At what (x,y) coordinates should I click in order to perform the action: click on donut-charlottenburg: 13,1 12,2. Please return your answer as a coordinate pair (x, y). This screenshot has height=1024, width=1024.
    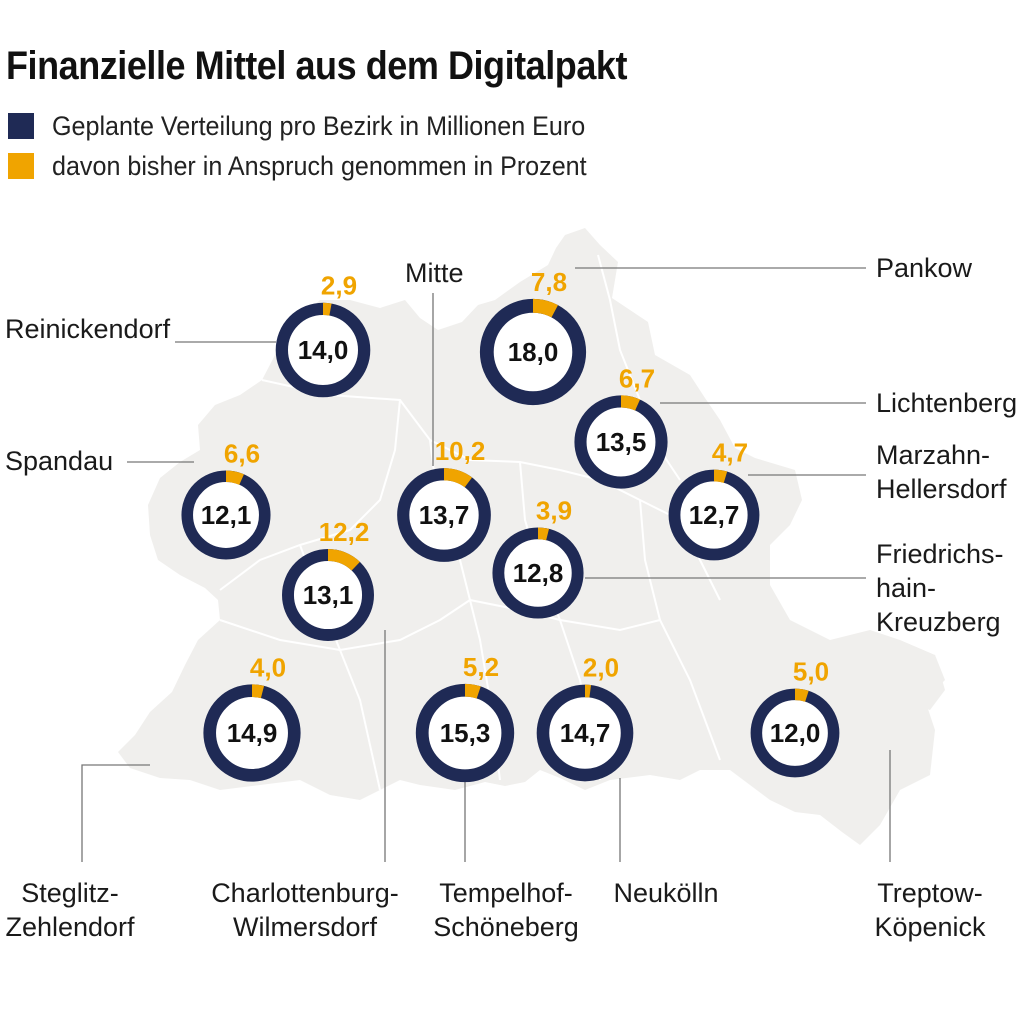
    Looking at the image, I should click on (328, 579).